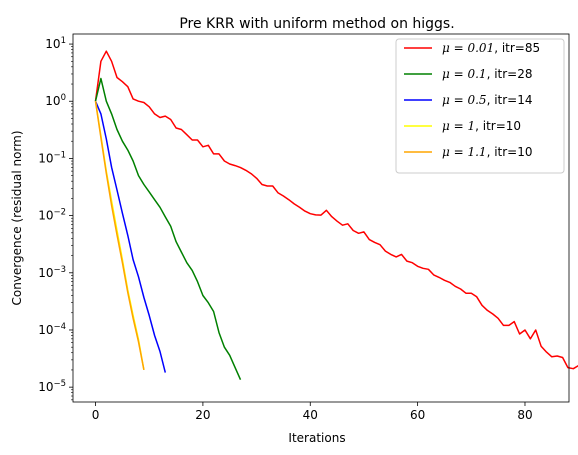 This screenshot has width=578, height=455. I want to click on y-axis-label: Convergence (residual norm), so click(17, 217).